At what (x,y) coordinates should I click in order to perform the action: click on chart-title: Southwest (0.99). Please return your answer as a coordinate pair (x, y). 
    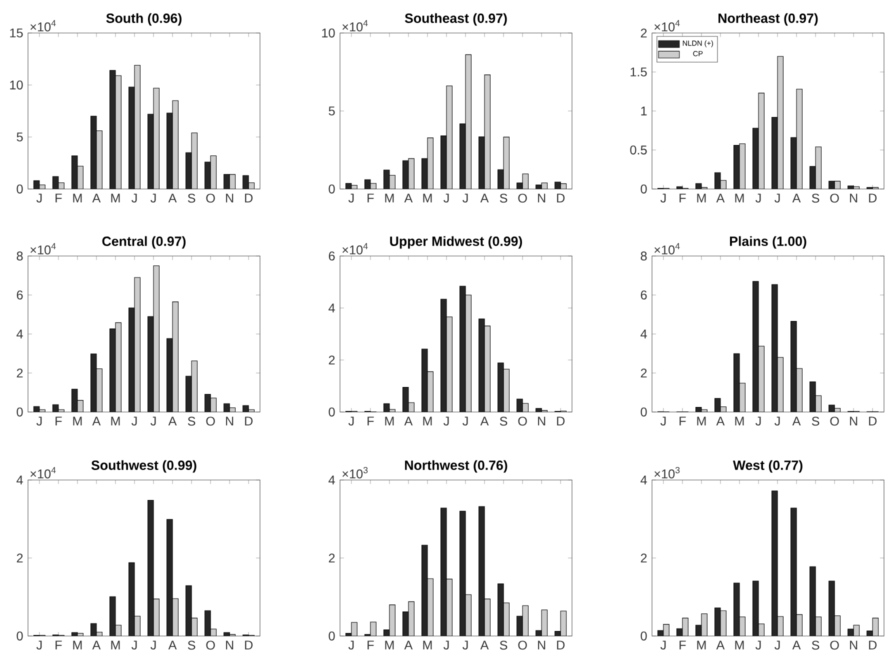
    Looking at the image, I should click on (143, 466).